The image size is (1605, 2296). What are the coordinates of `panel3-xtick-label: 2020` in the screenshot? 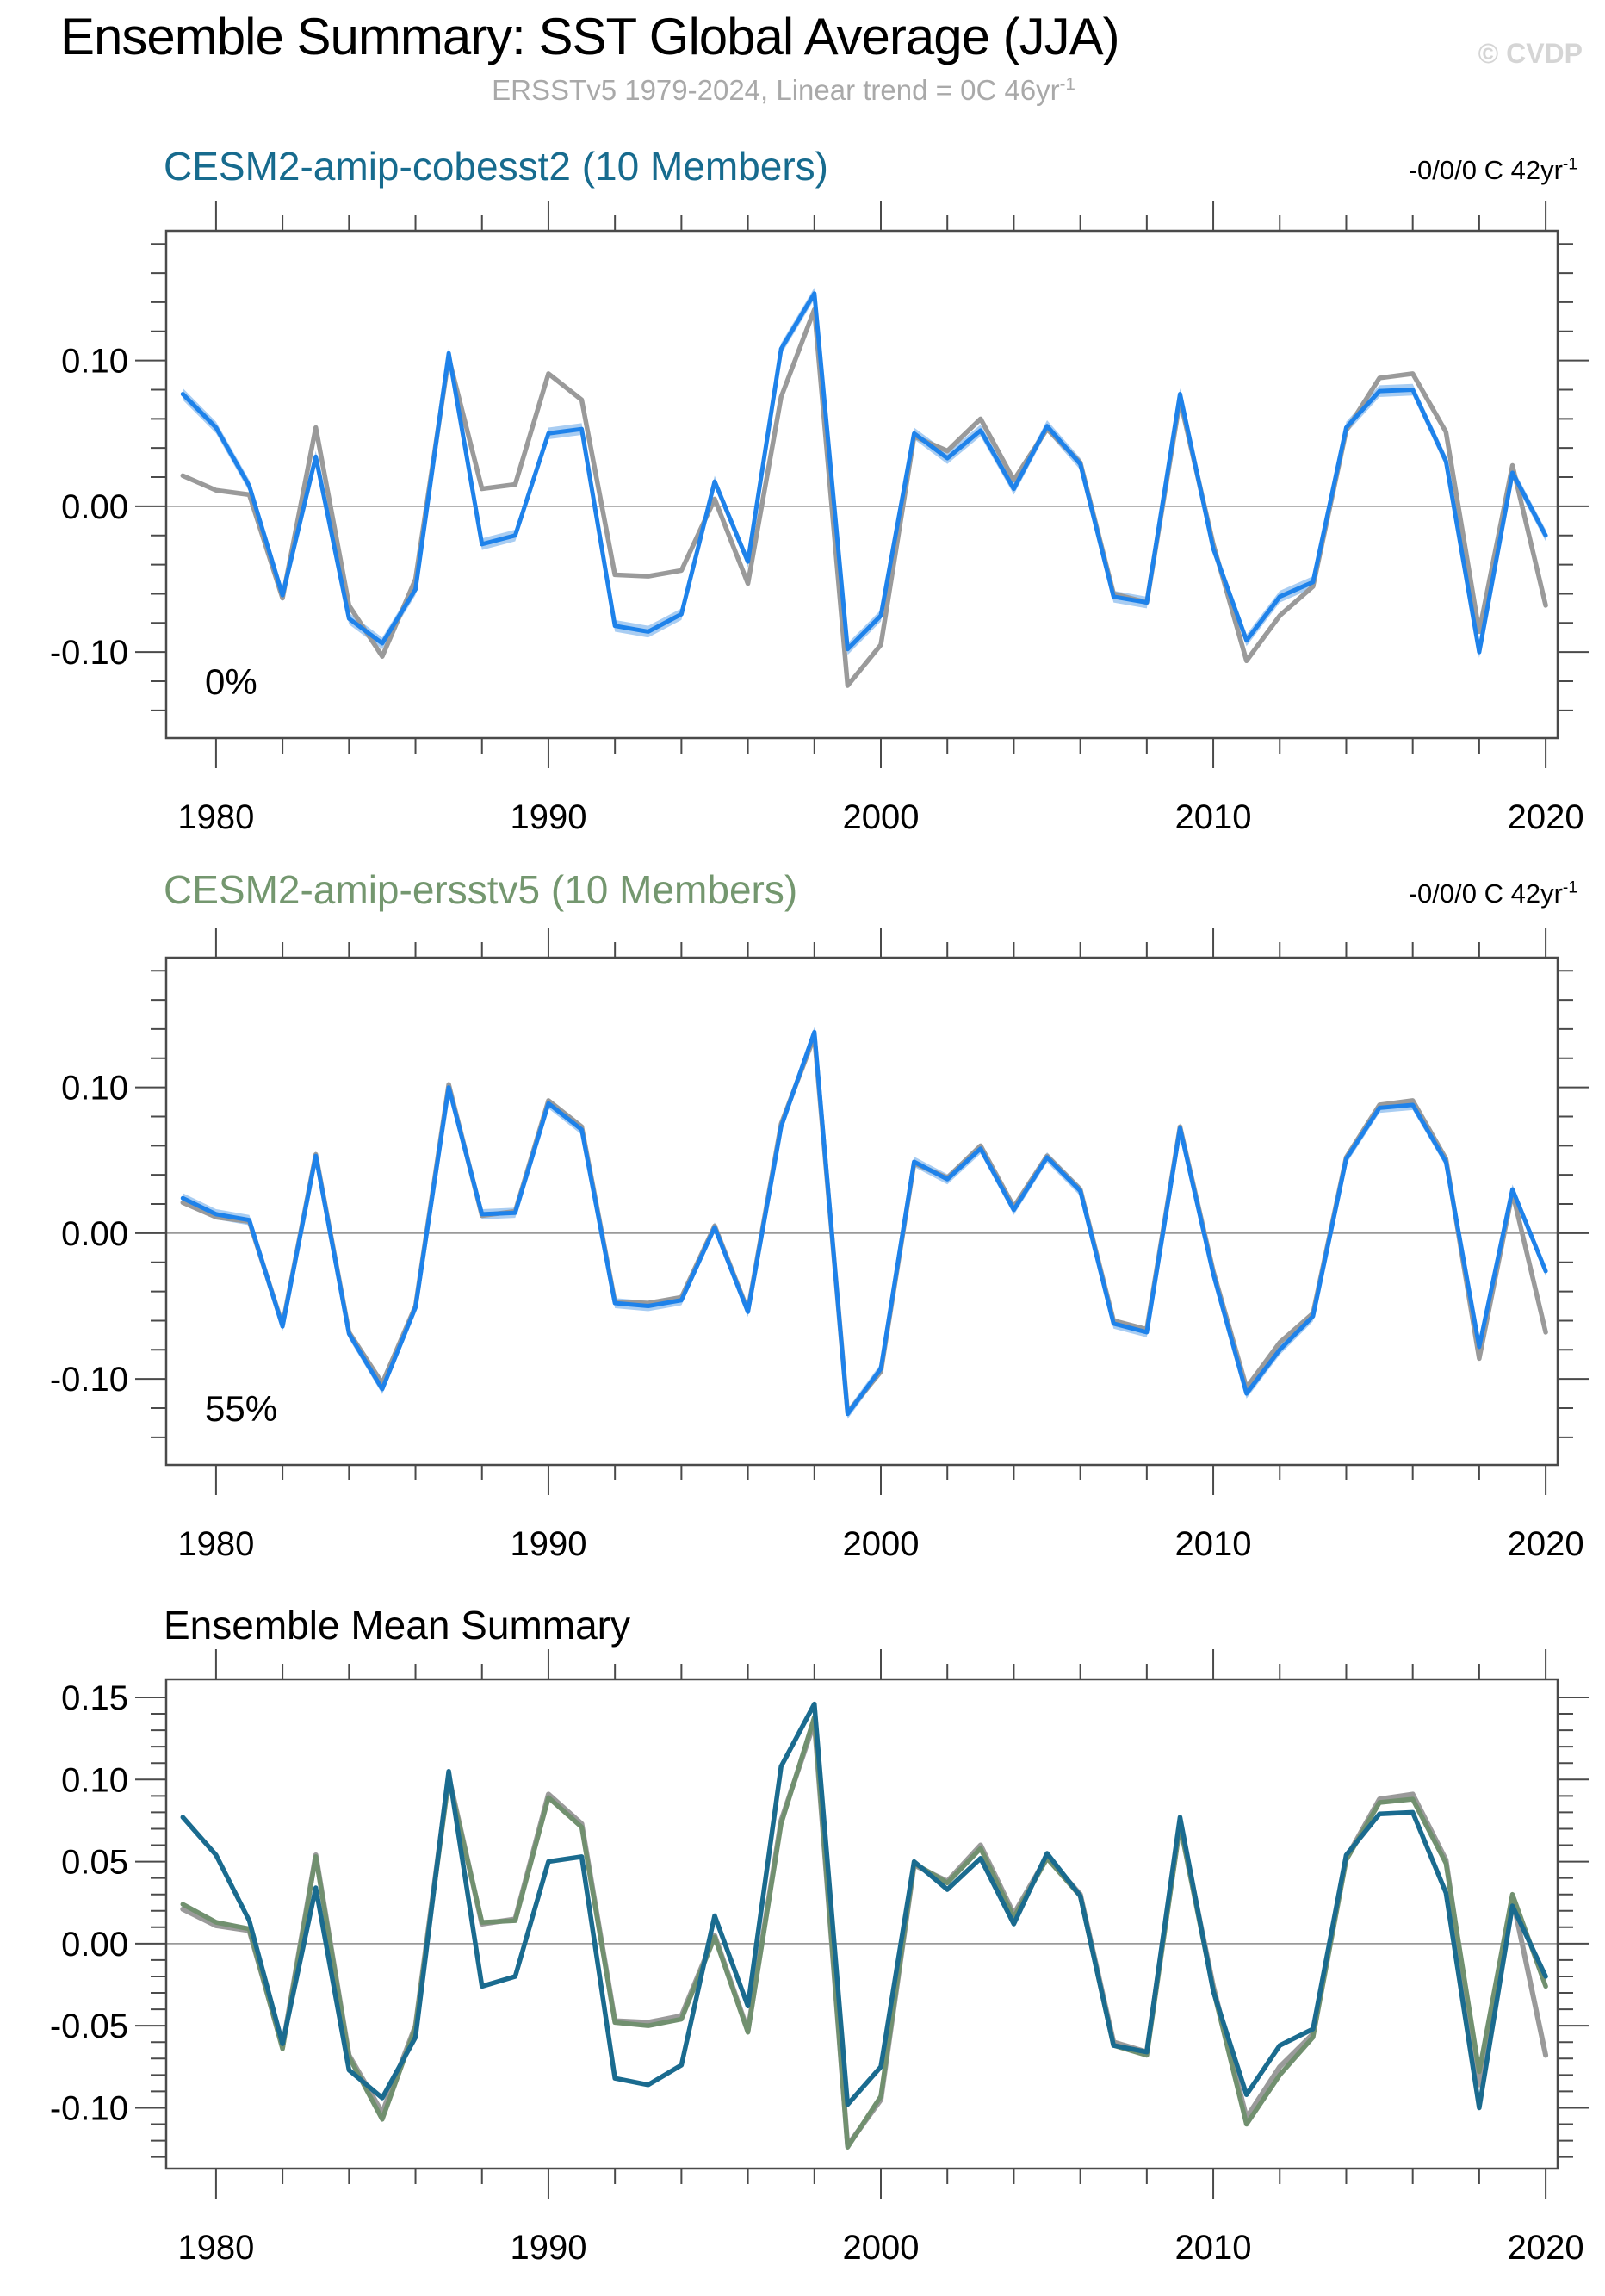 It's located at (1546, 2248).